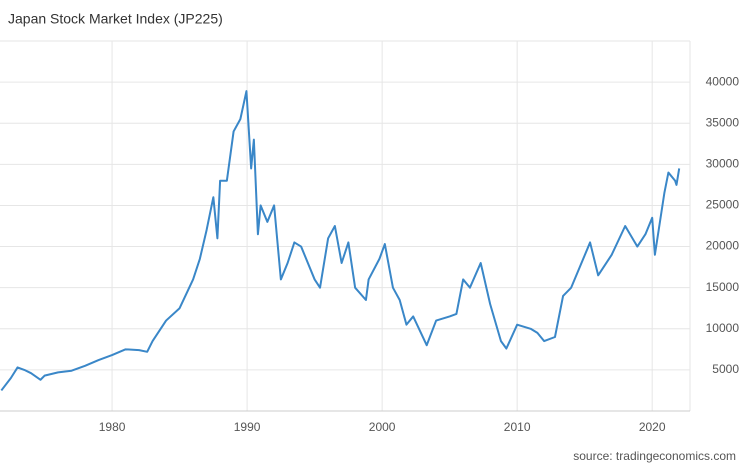 The image size is (746, 468). What do you see at coordinates (654, 456) in the screenshot?
I see `source-note: source: tradingeconomics.com` at bounding box center [654, 456].